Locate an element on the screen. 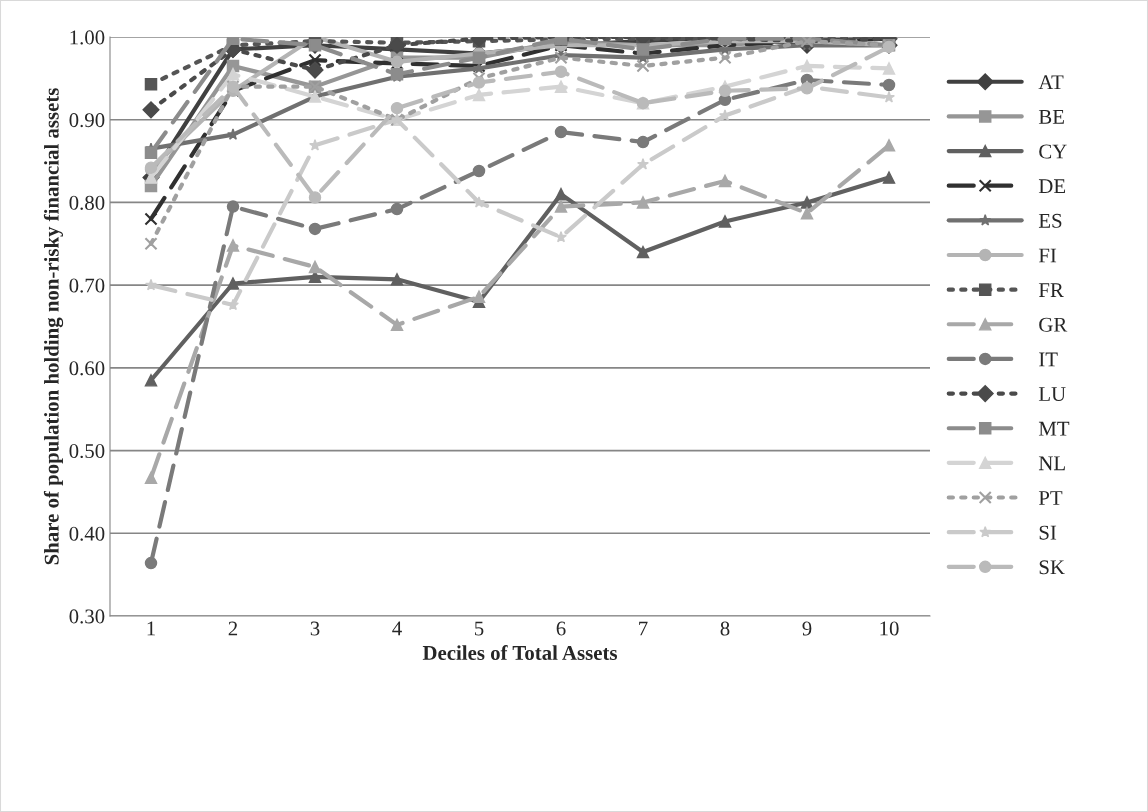 This screenshot has height=812, width=1148. y-tick-label: 0.40 is located at coordinates (87, 533).